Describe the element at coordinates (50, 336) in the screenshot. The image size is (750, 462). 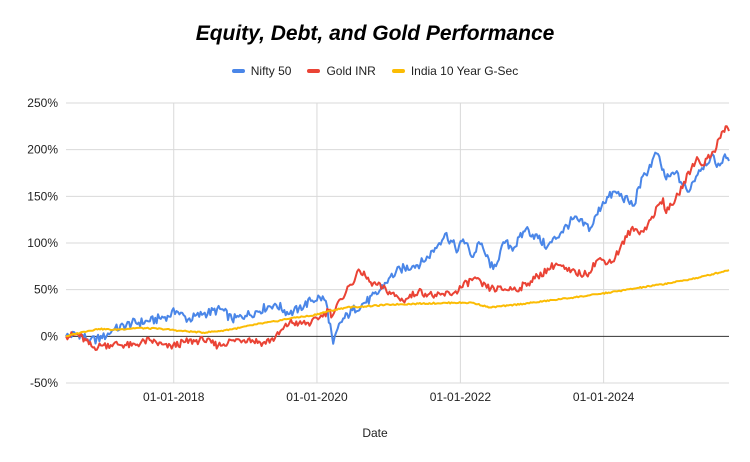
I see `y-tick-label: 0%` at that location.